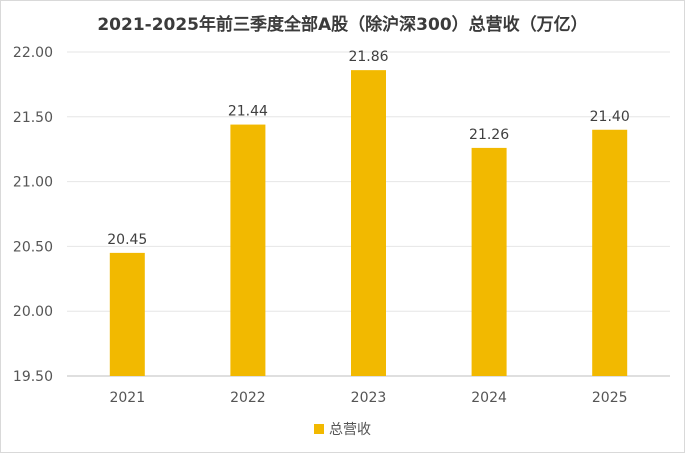  Describe the element at coordinates (33, 183) in the screenshot. I see `y-tick-label: 21.00` at that location.